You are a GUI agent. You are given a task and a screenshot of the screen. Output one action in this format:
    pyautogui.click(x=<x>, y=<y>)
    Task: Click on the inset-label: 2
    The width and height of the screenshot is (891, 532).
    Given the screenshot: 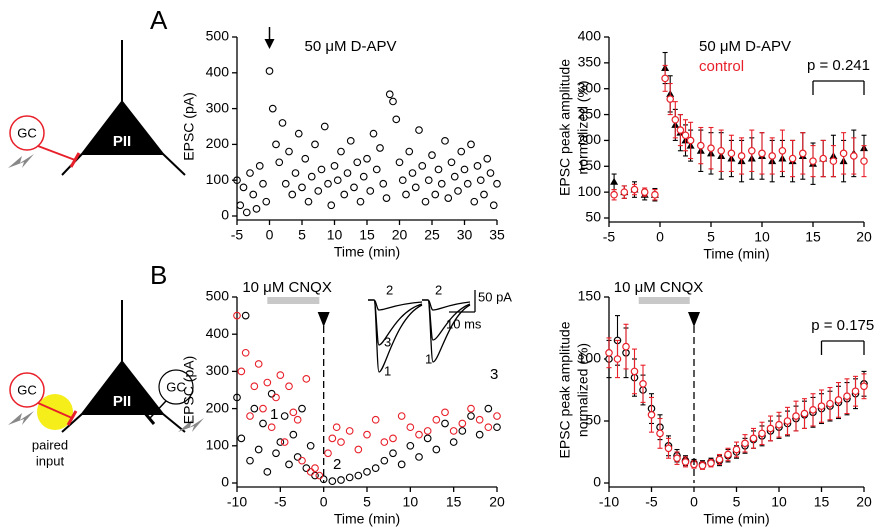 What is the action you would take?
    pyautogui.click(x=438, y=289)
    